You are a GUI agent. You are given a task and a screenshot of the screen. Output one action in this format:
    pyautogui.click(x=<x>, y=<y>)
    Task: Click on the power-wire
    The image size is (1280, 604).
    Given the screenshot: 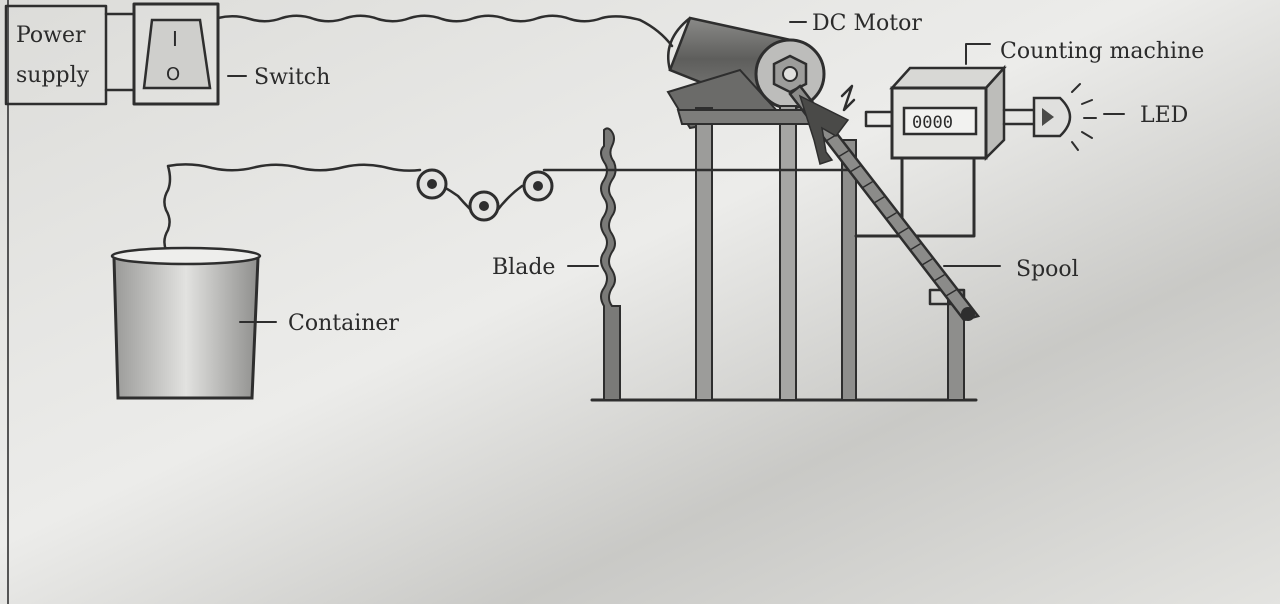 What is the action you would take?
    pyautogui.click(x=445, y=31)
    